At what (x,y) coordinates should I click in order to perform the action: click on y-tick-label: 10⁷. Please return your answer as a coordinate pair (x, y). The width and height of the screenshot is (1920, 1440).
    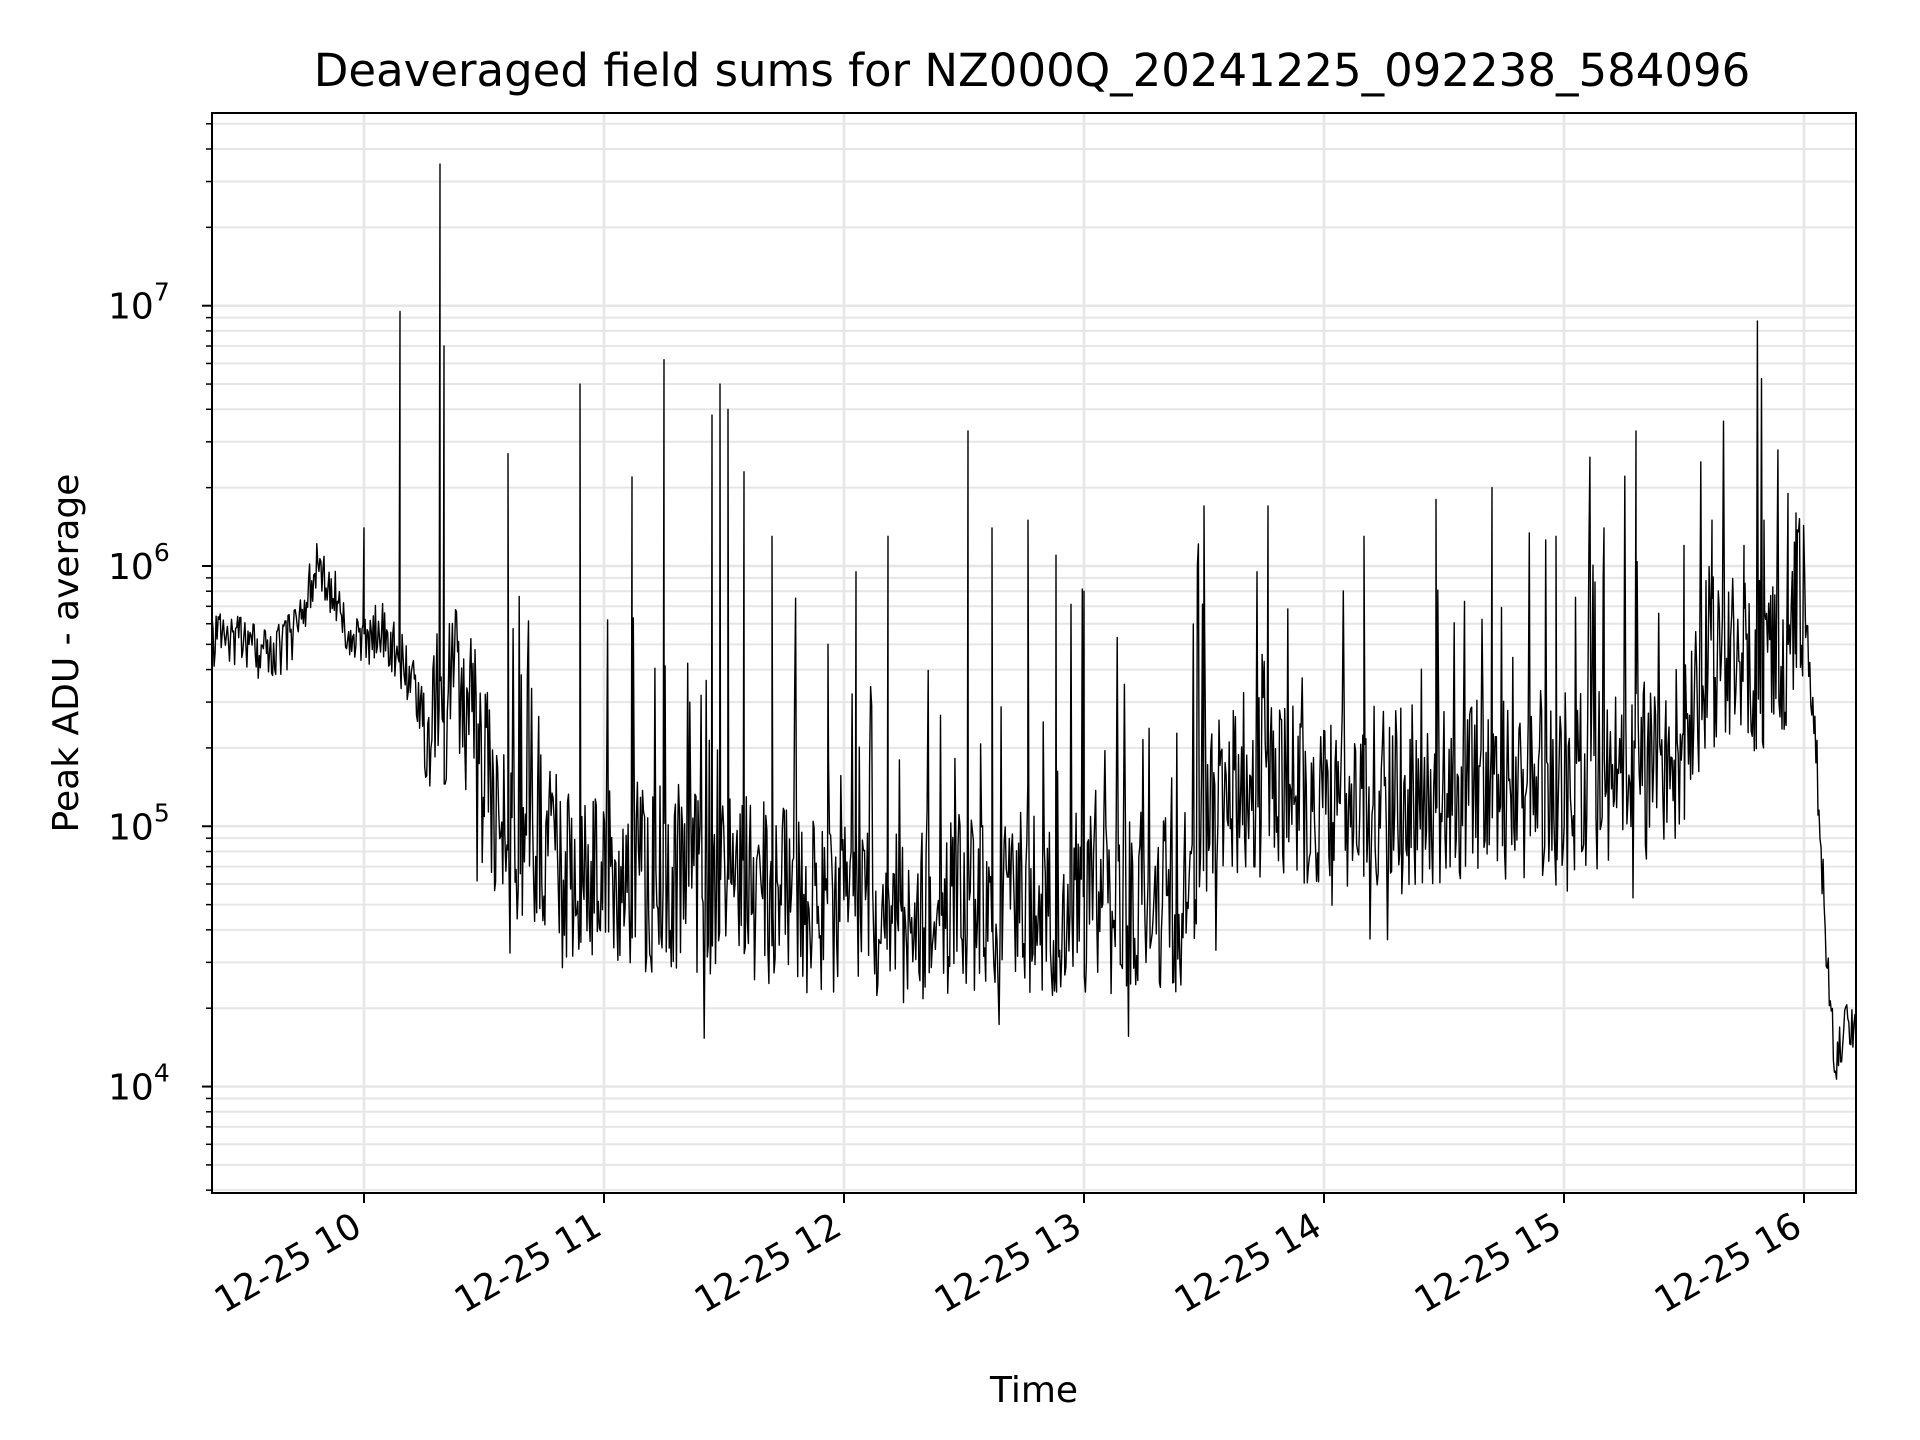
    Looking at the image, I should click on (139, 303).